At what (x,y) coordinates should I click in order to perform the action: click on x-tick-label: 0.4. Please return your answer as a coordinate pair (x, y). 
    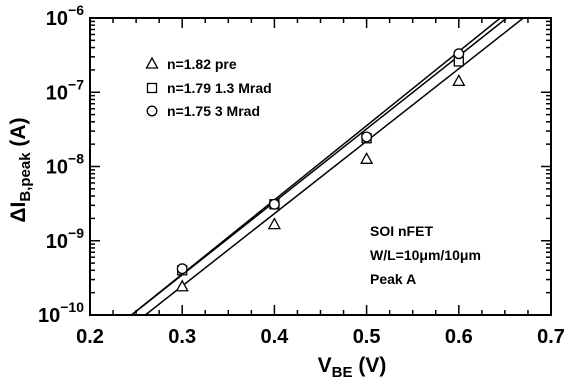
    Looking at the image, I should click on (274, 337).